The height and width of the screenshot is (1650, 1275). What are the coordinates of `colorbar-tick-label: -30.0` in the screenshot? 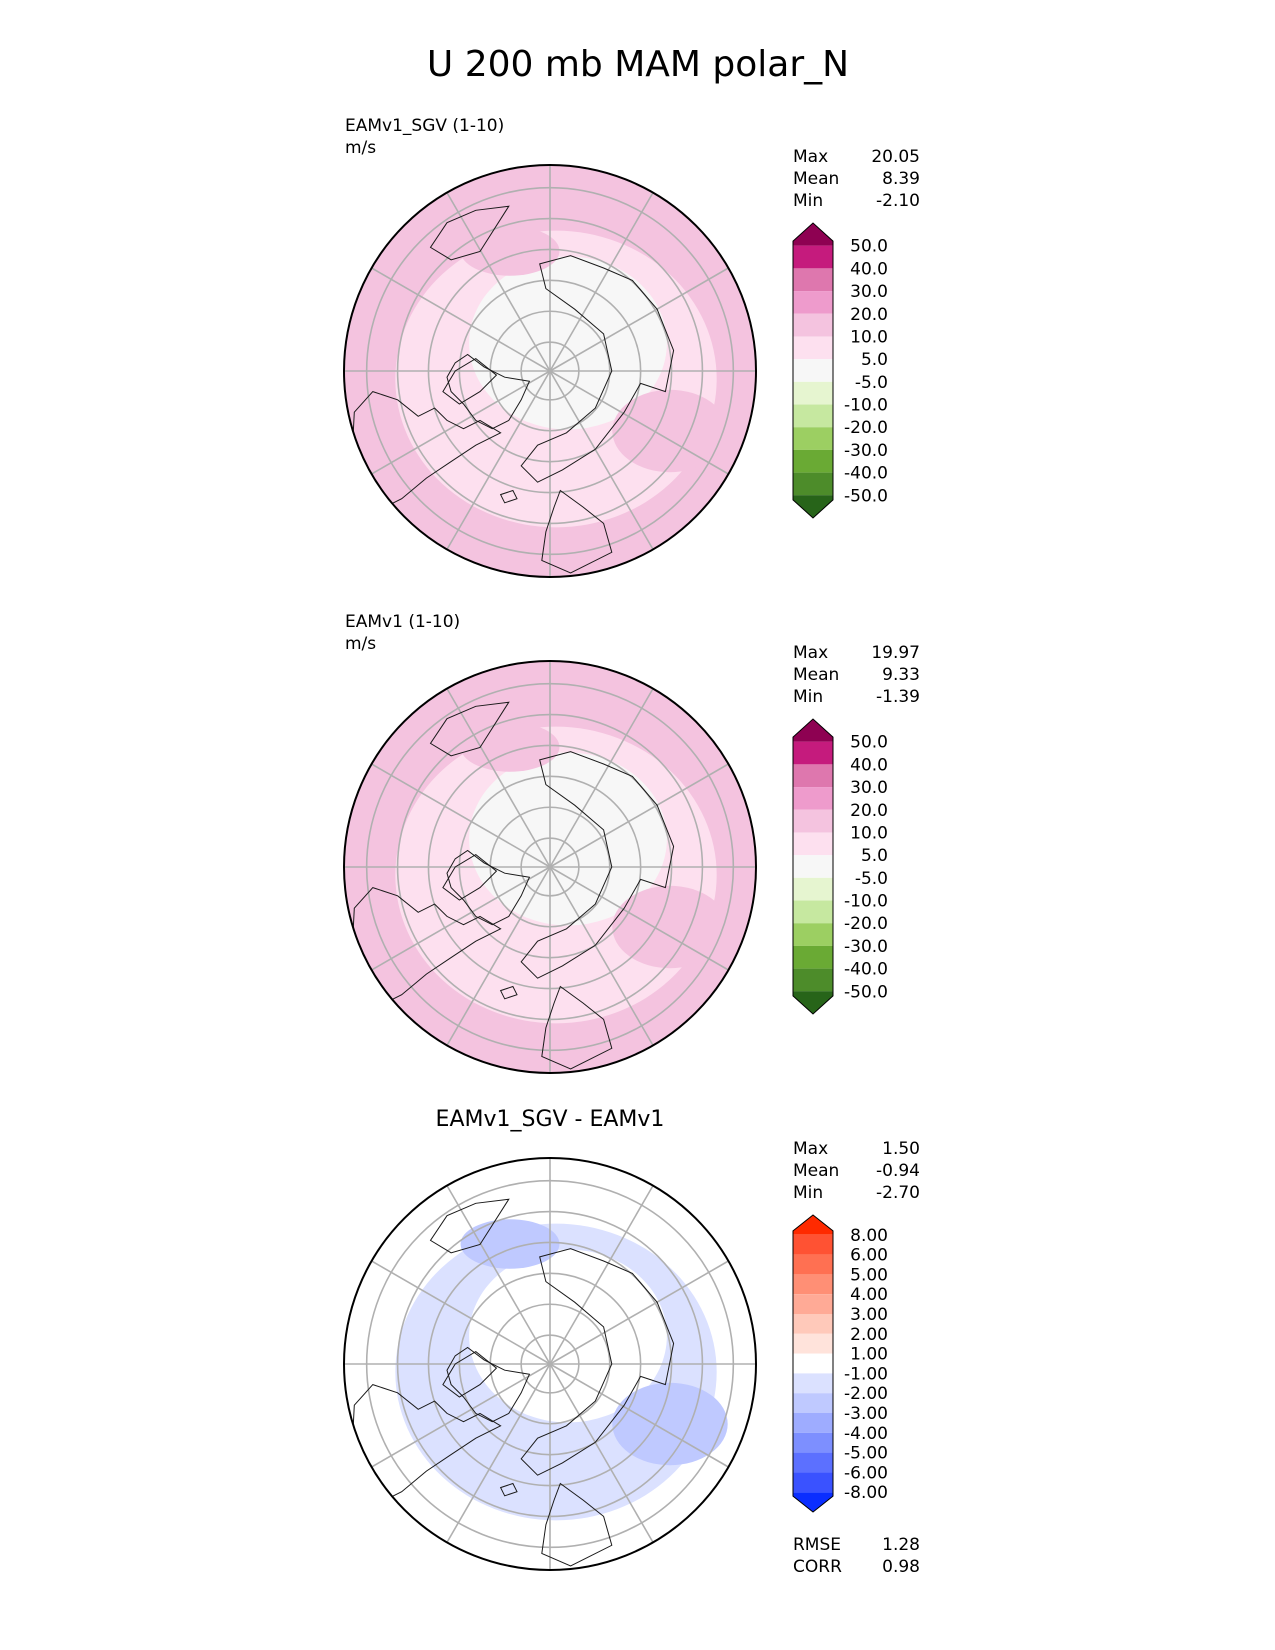 It's located at (866, 451).